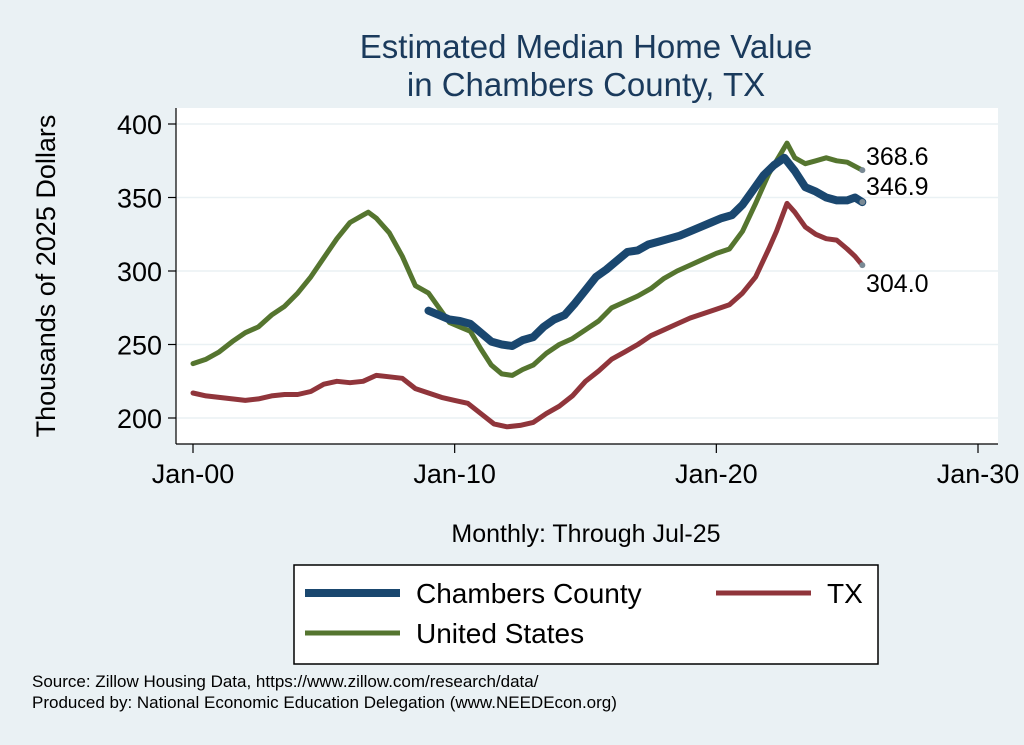  Describe the element at coordinates (139, 125) in the screenshot. I see `y-tick-label: 400` at that location.